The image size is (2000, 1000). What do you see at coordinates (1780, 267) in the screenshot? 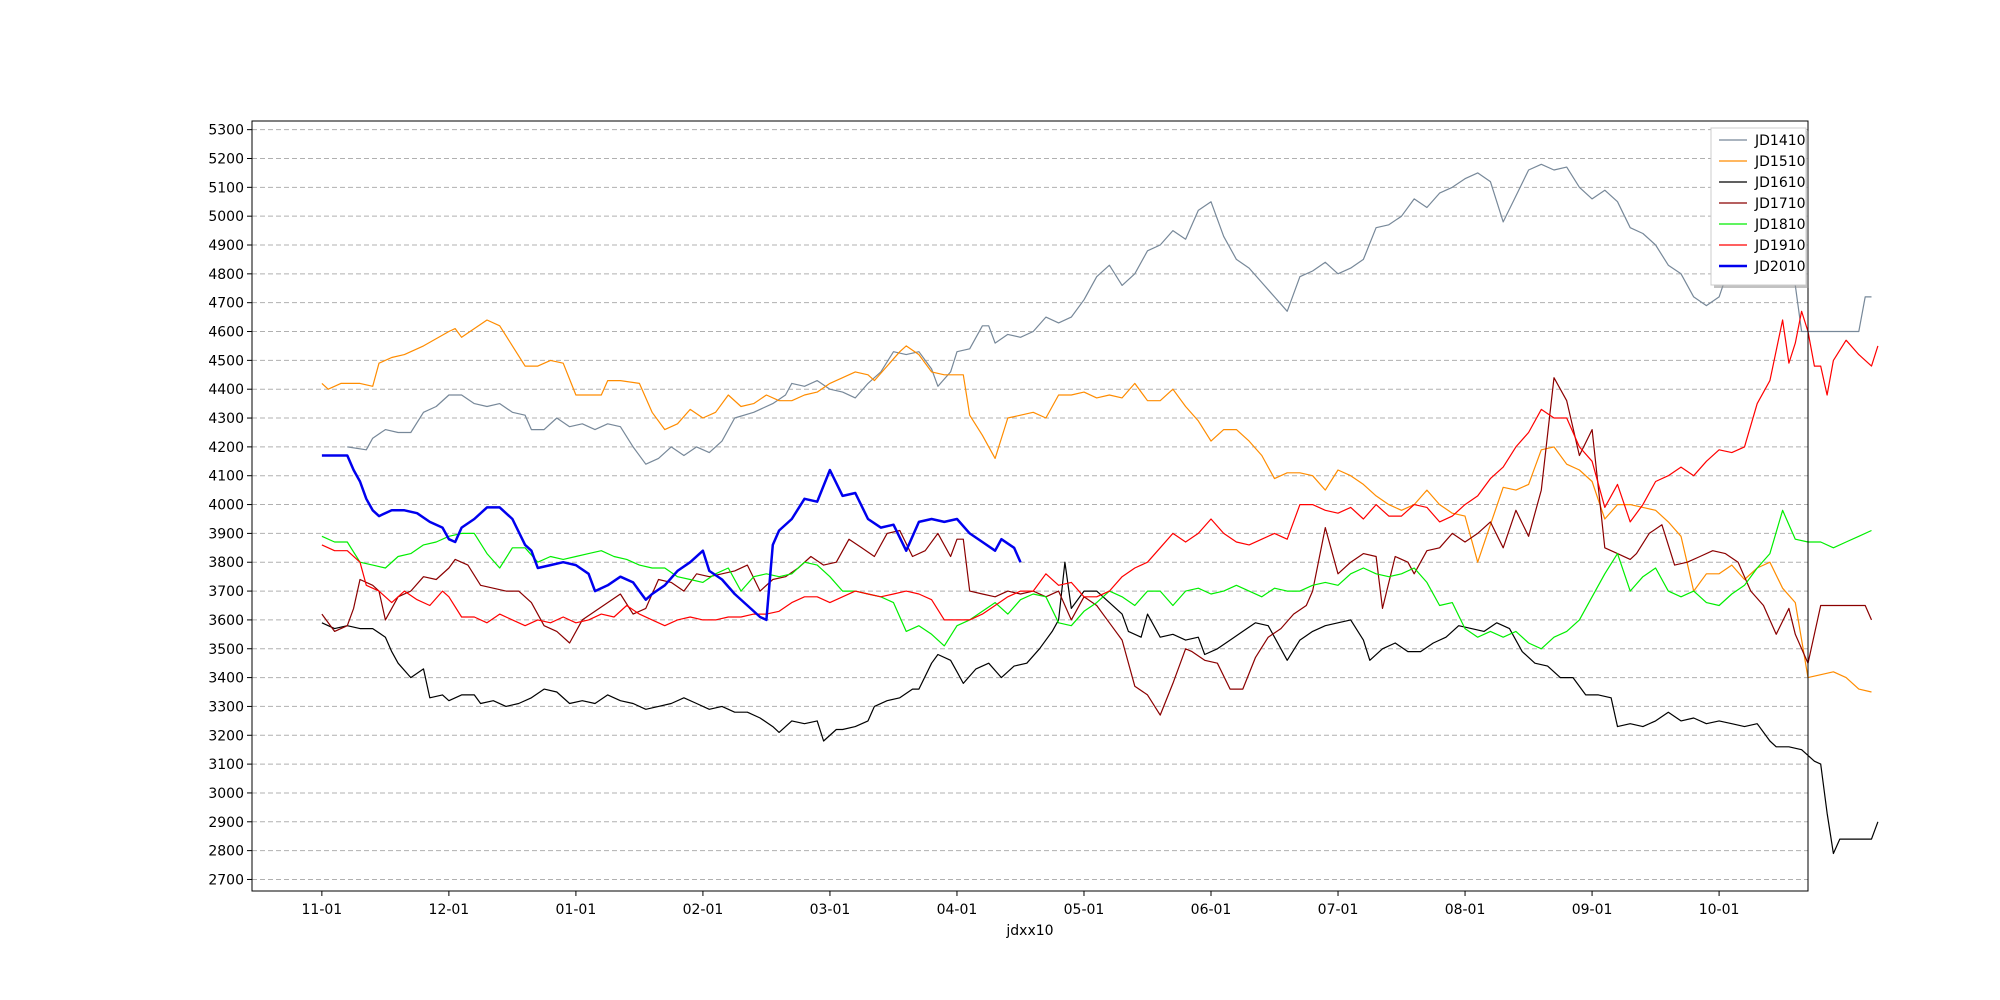
I see `legend-label: JD2010` at bounding box center [1780, 267].